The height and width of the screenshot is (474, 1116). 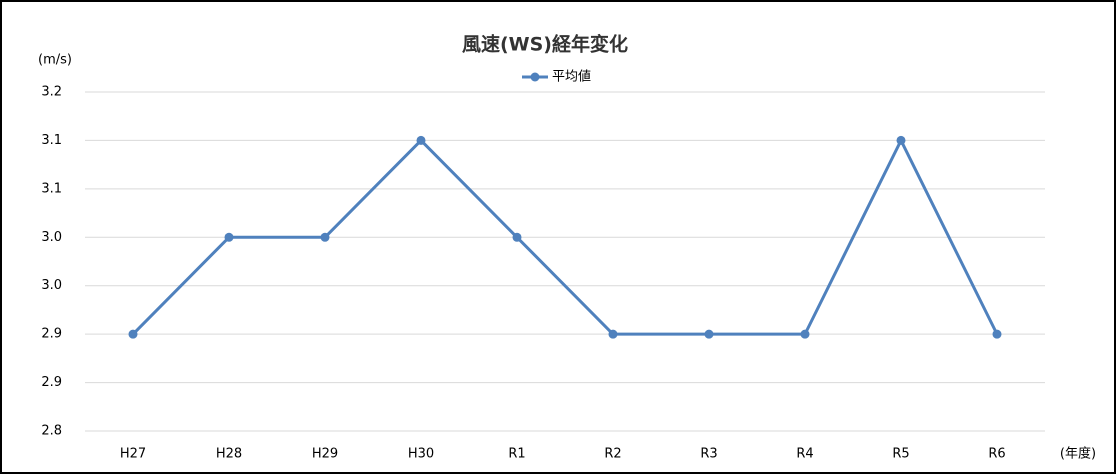 What do you see at coordinates (51, 431) in the screenshot?
I see `y-tick-label: 2.8` at bounding box center [51, 431].